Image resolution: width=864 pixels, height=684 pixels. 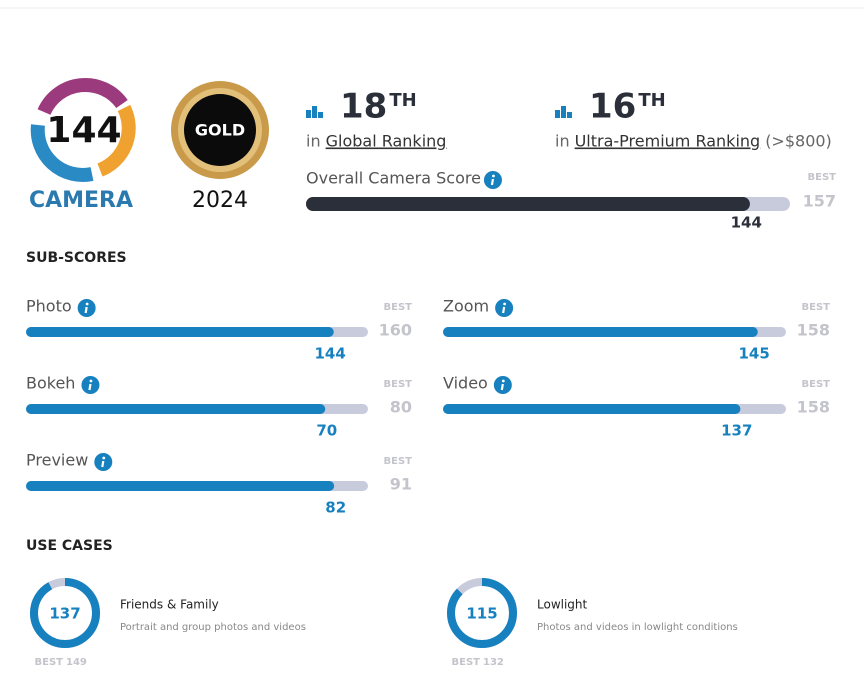 What do you see at coordinates (220, 200) in the screenshot?
I see `award-year: 2024` at bounding box center [220, 200].